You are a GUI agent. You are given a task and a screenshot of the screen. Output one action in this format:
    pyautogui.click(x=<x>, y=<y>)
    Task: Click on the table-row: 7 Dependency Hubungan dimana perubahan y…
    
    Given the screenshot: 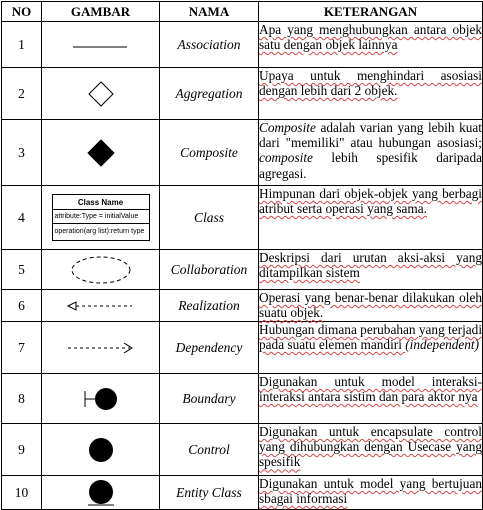 What is the action you would take?
    pyautogui.click(x=242, y=347)
    